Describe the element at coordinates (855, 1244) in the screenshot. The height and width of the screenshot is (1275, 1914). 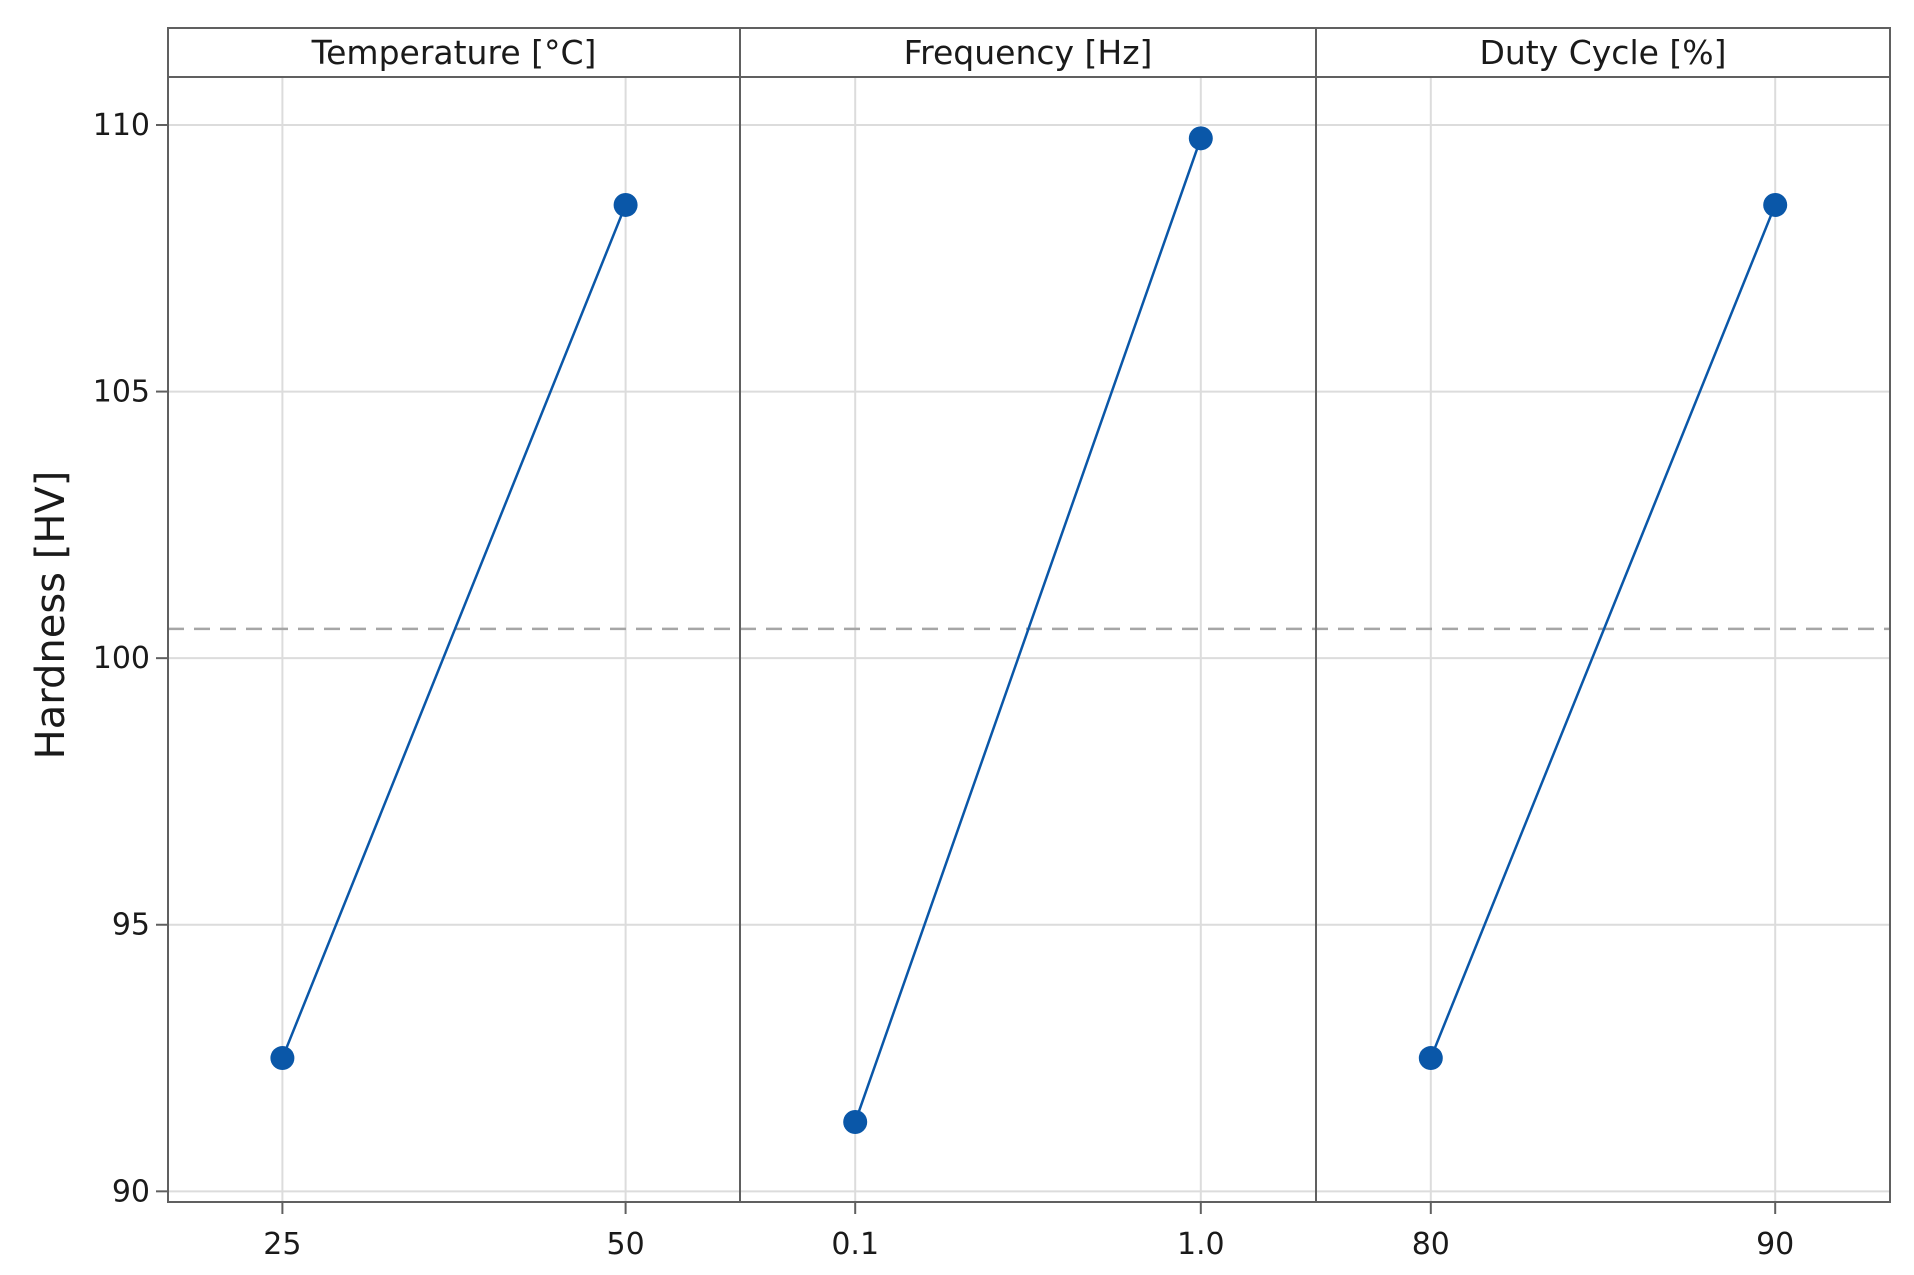
I see `x-tick-label: 0.1` at that location.